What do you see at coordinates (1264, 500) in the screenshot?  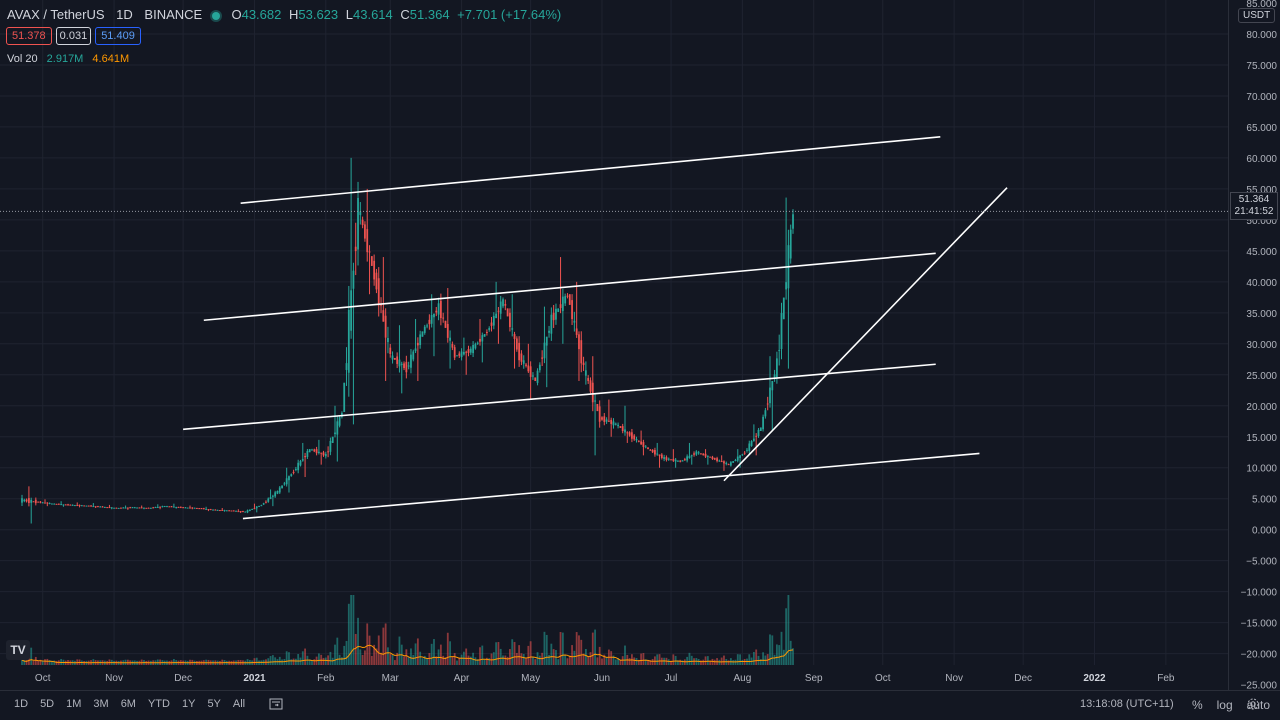 I see `price-tick-label: 5.000` at bounding box center [1264, 500].